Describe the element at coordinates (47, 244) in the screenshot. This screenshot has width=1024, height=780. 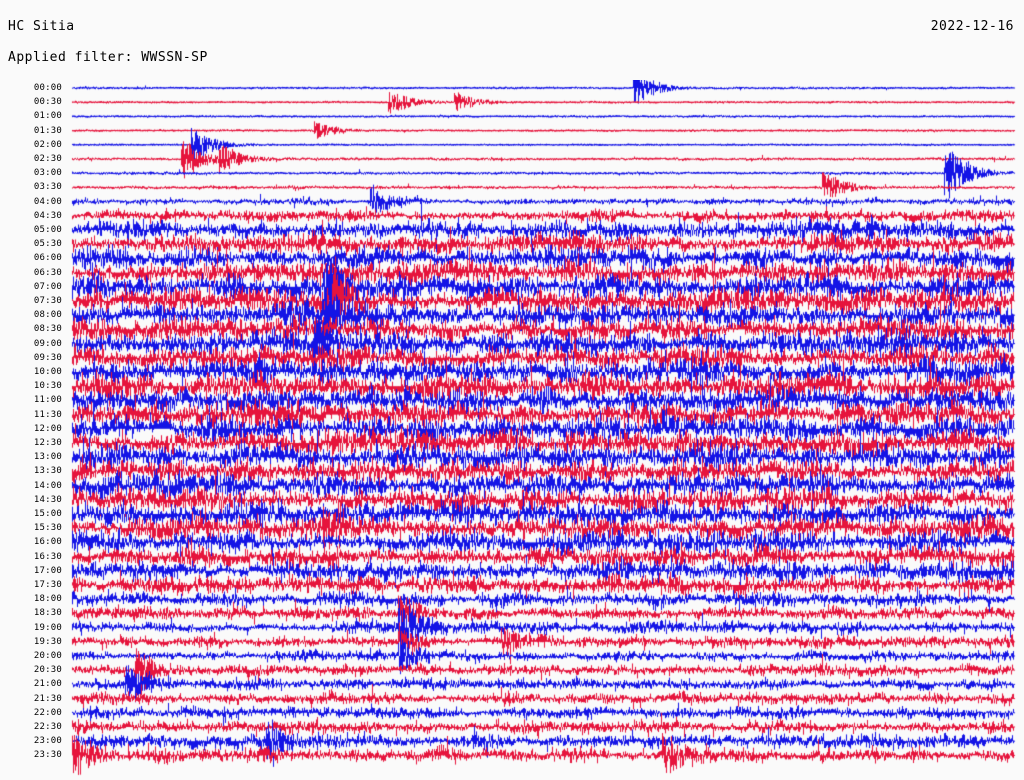
I see `time-label: 05:30` at that location.